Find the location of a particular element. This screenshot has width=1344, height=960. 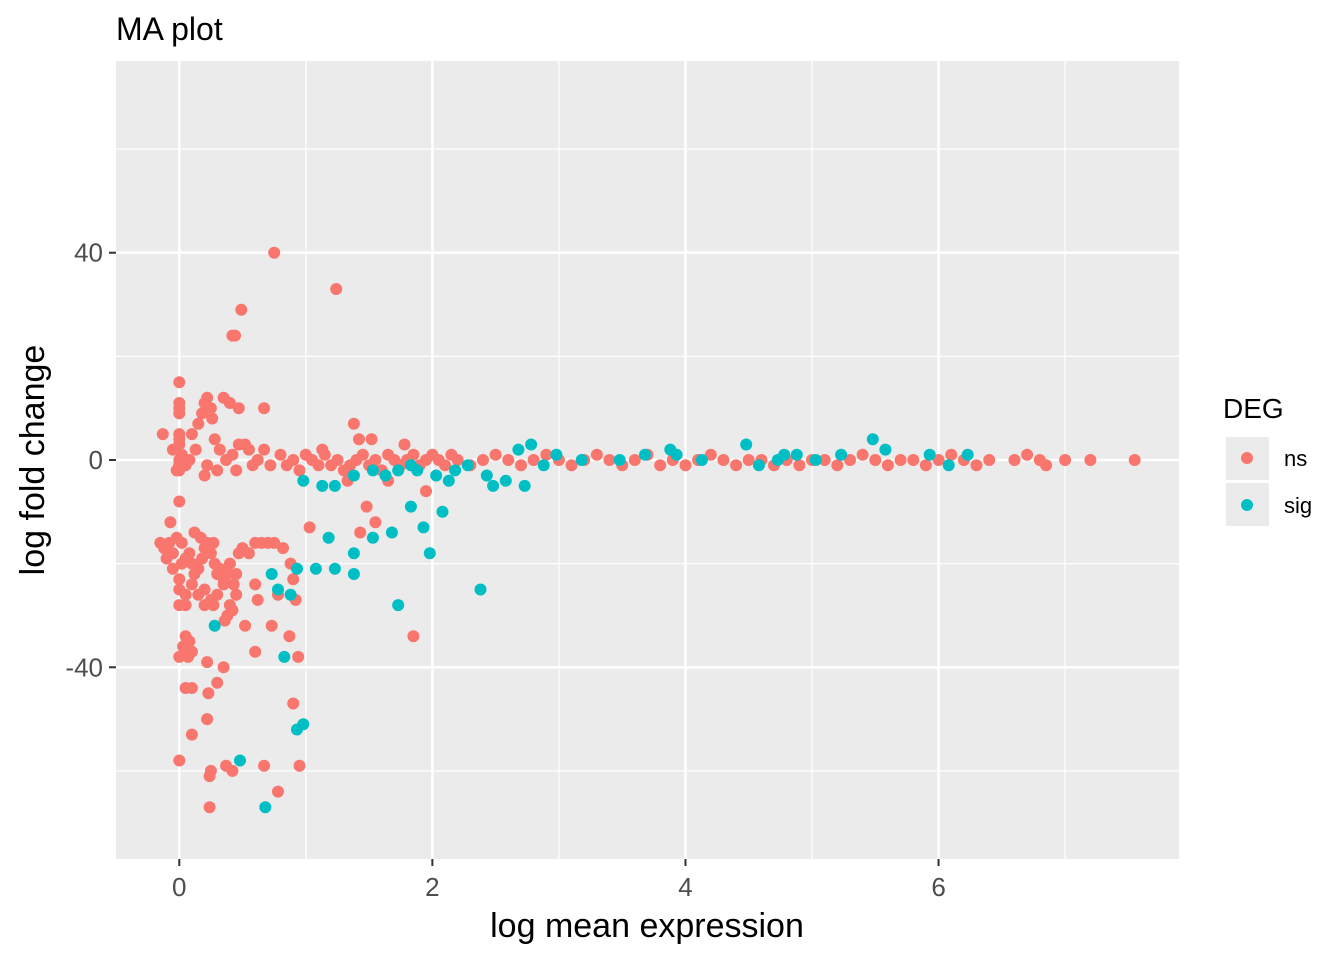

y-tick-label: -40 is located at coordinates (84, 667).